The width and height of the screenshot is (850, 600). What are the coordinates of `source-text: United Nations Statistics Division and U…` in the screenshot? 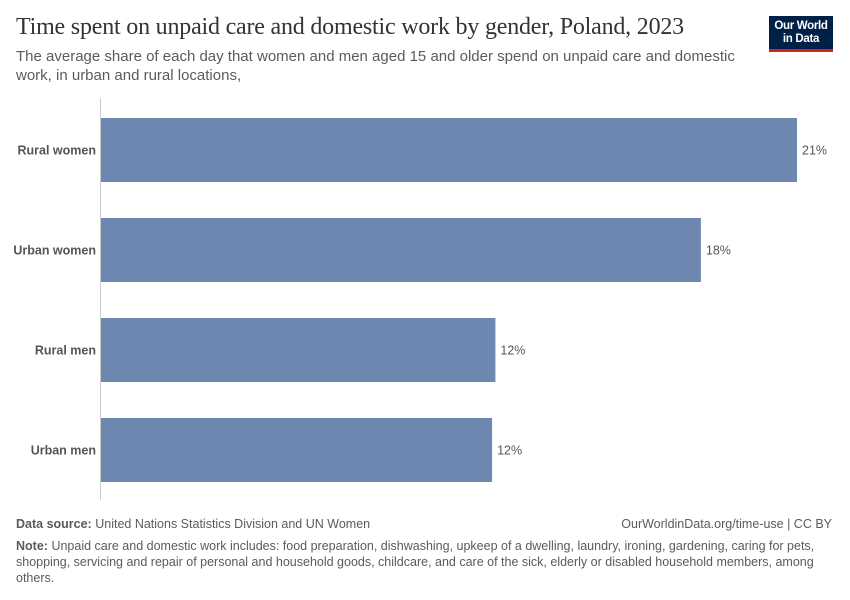 It's located at (233, 524).